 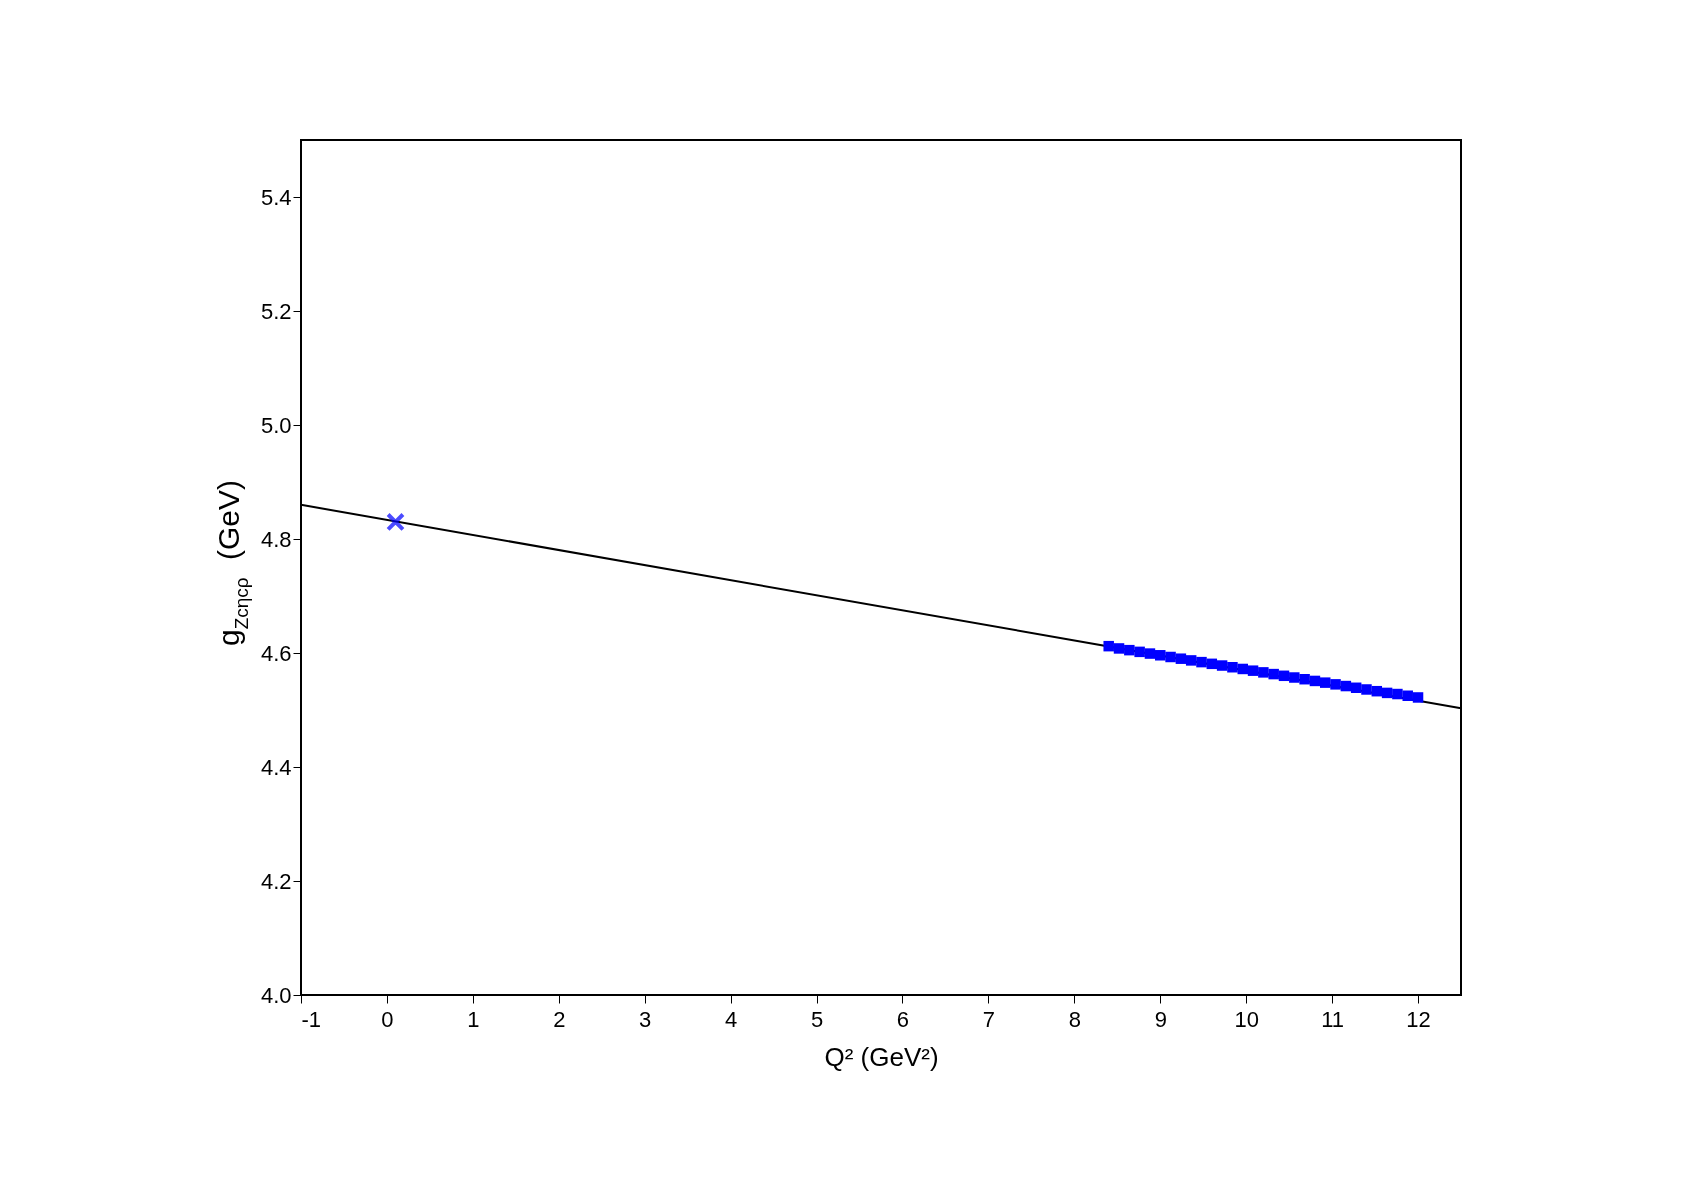 What do you see at coordinates (276, 311) in the screenshot?
I see `y-tick-label: 5.2` at bounding box center [276, 311].